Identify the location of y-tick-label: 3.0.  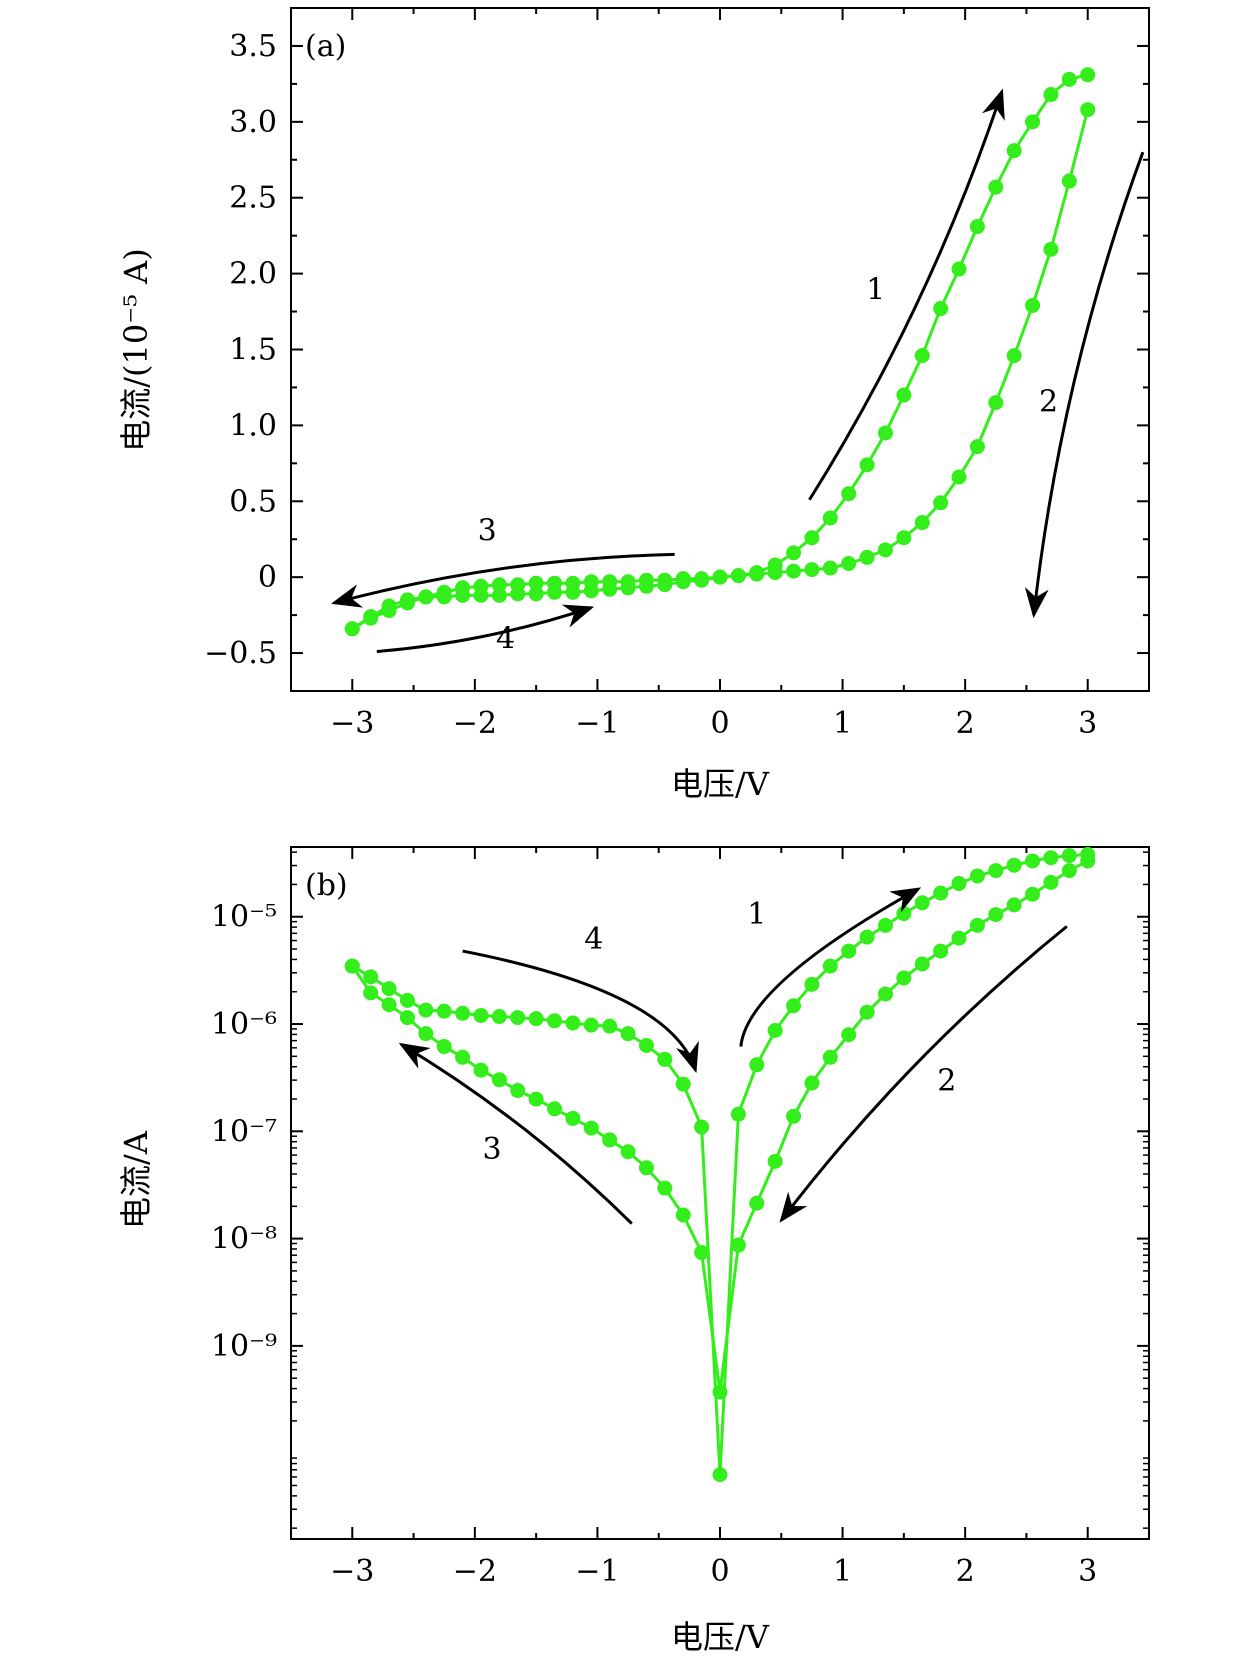
(253, 122).